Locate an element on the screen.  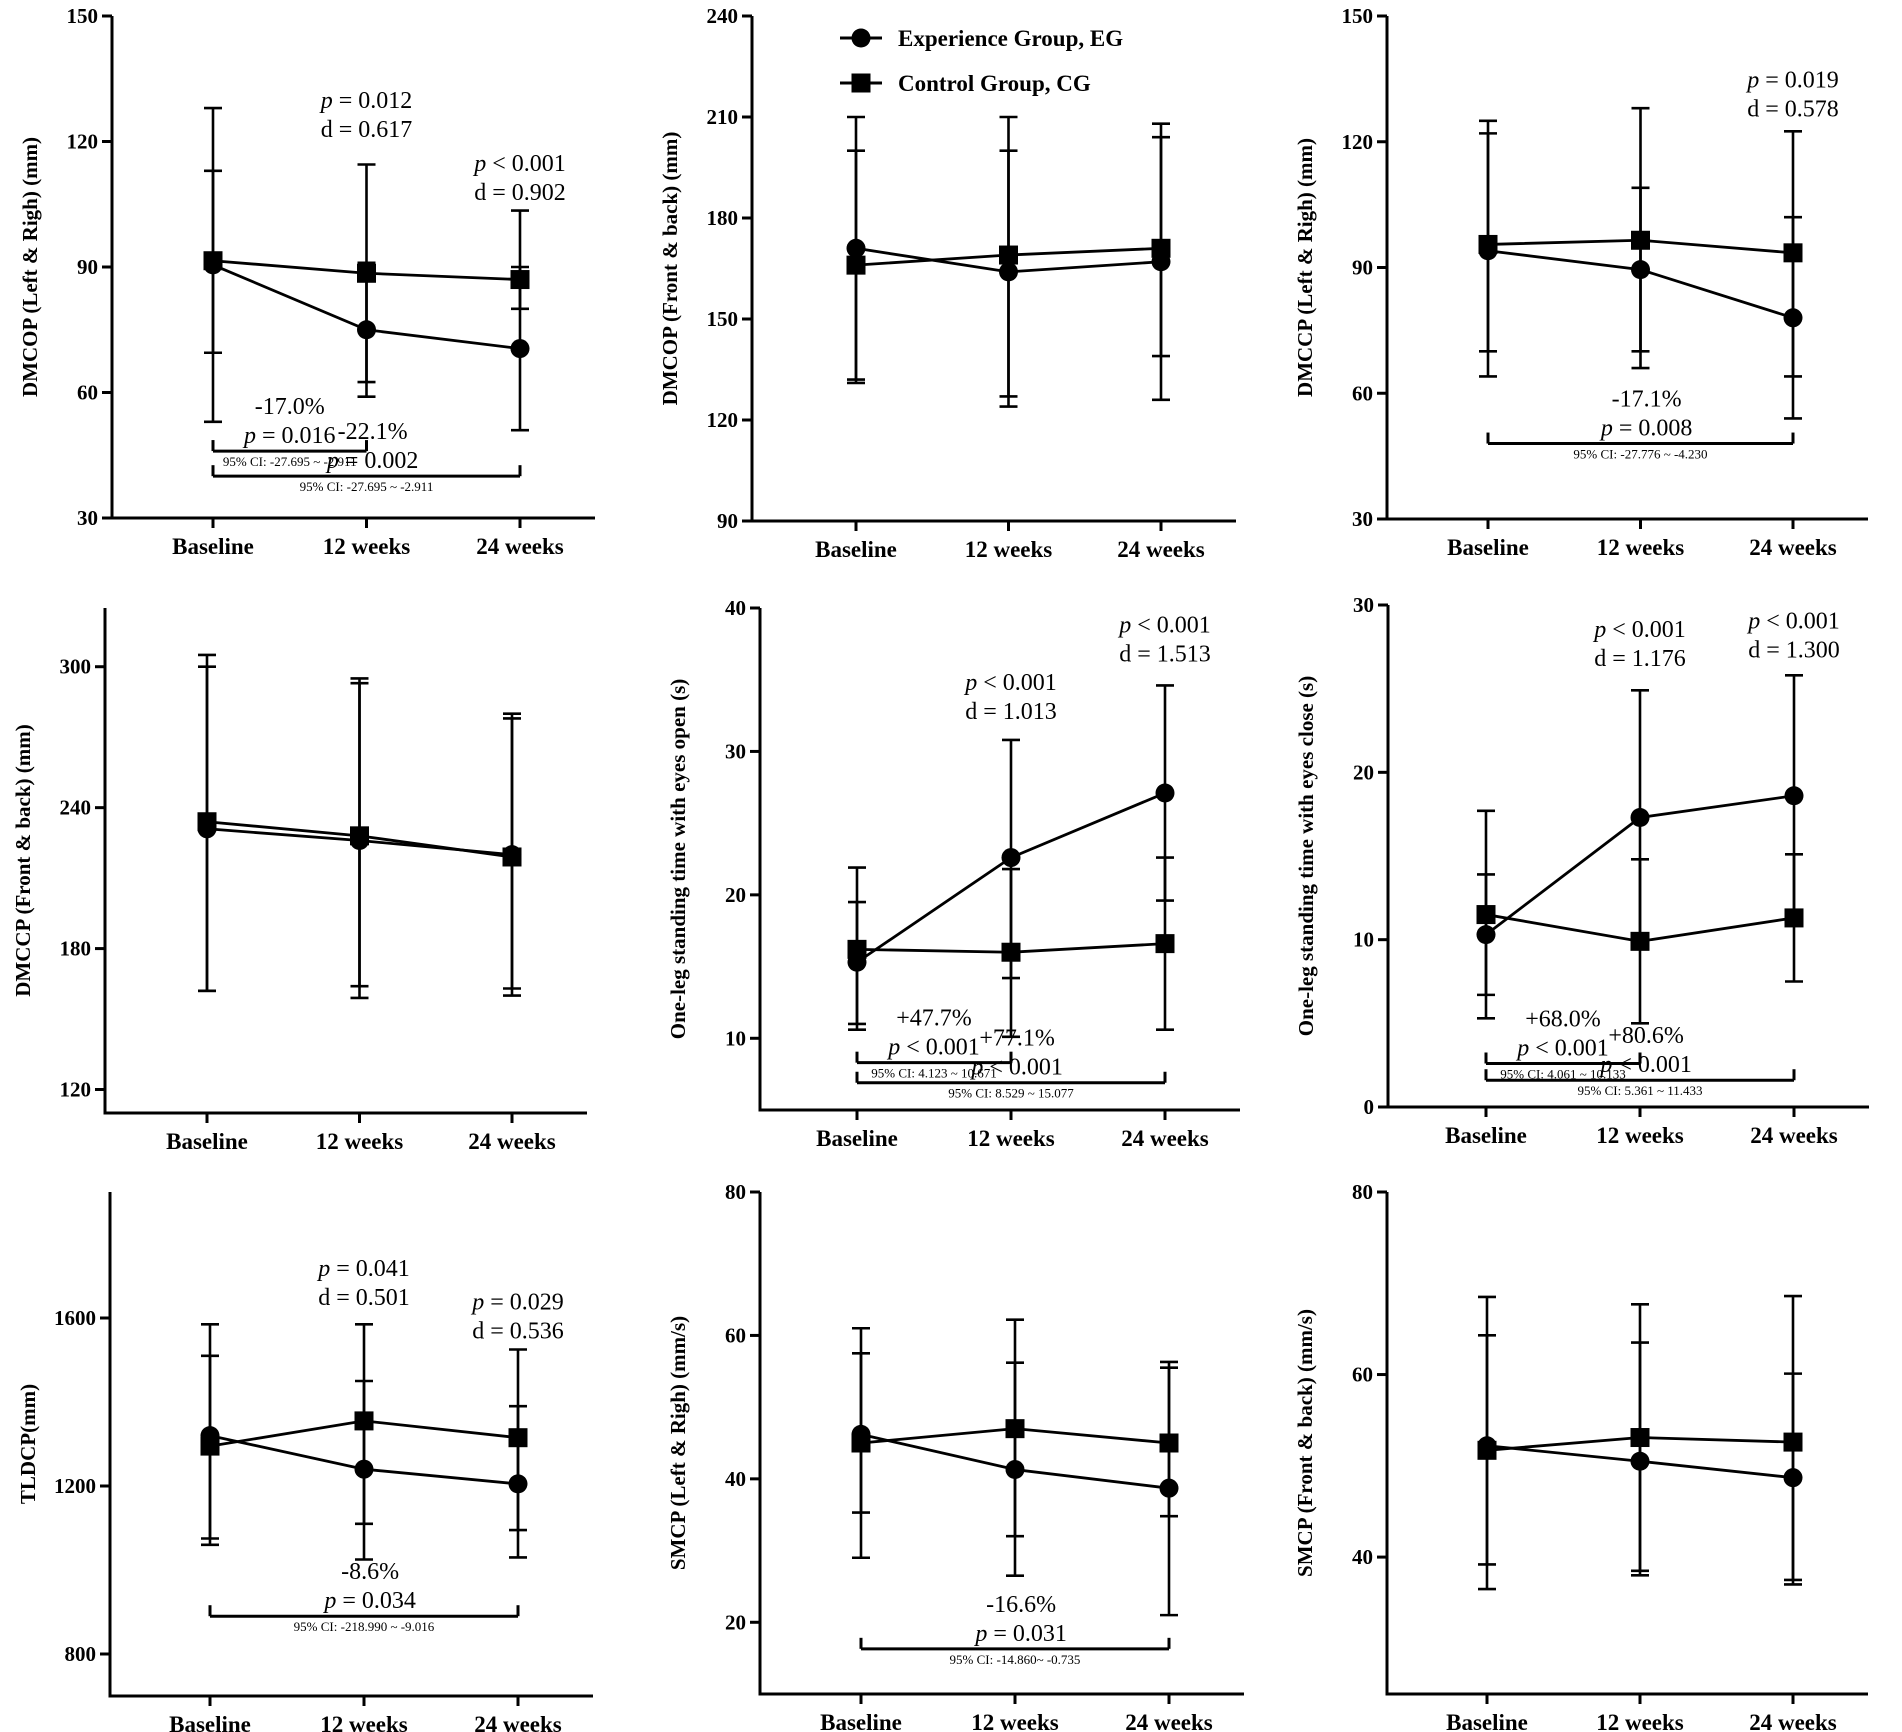
confidence-interval-label: 95% CI: 4.123 ~ 10.671 is located at coordinates (933, 1073).